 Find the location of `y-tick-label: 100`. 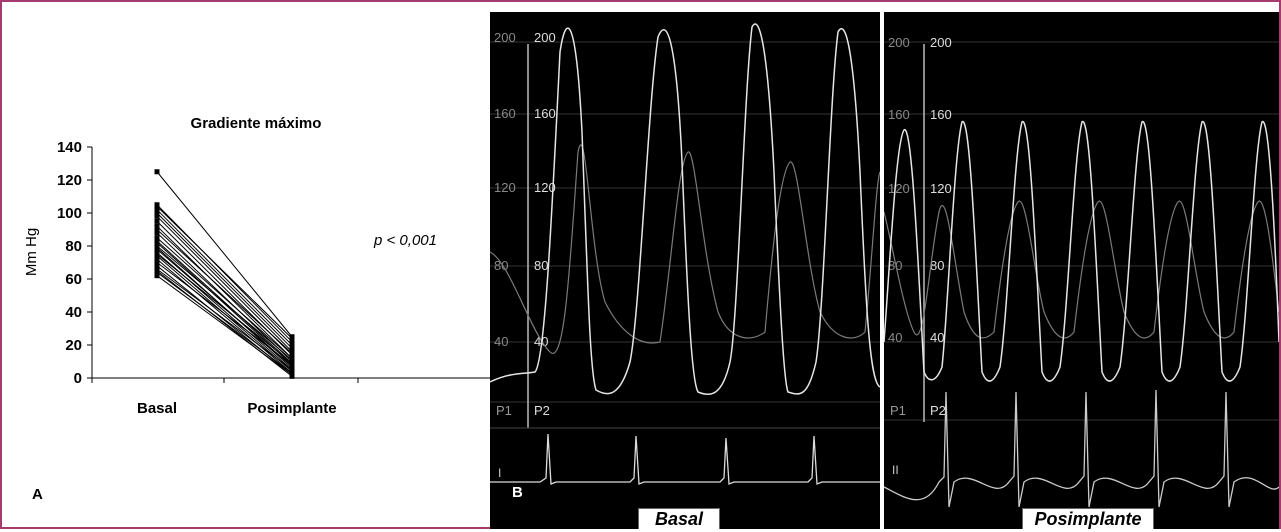

y-tick-label: 100 is located at coordinates (69, 213).